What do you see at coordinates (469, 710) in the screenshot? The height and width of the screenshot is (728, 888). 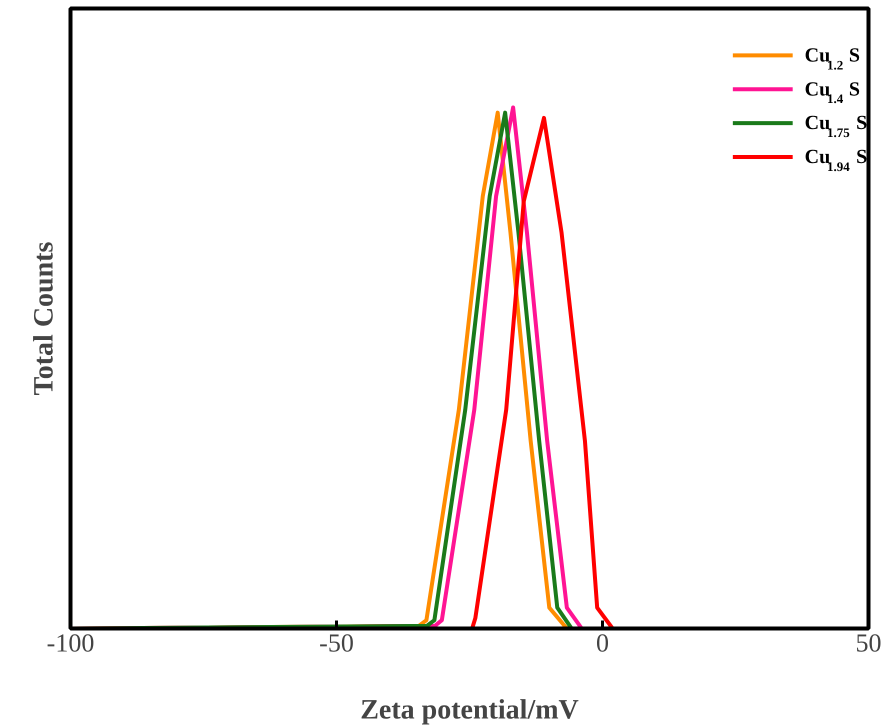 I see `x-axis-title: Zeta potential/mV` at bounding box center [469, 710].